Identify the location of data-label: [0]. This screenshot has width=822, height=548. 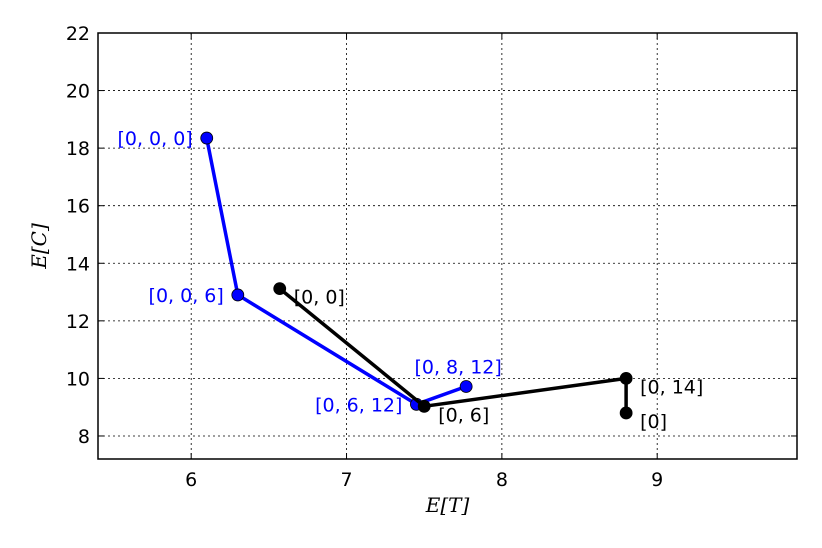
(653, 422).